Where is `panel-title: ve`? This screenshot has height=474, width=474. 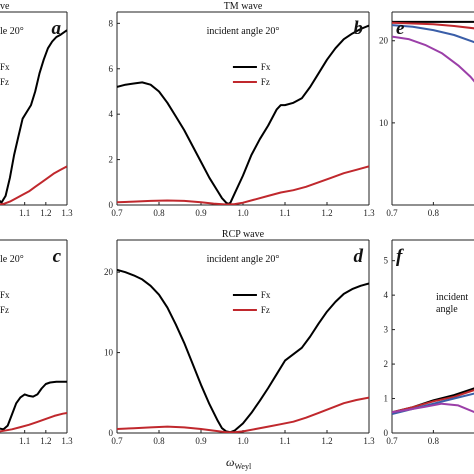 panel-title: ve is located at coordinates (5, 6).